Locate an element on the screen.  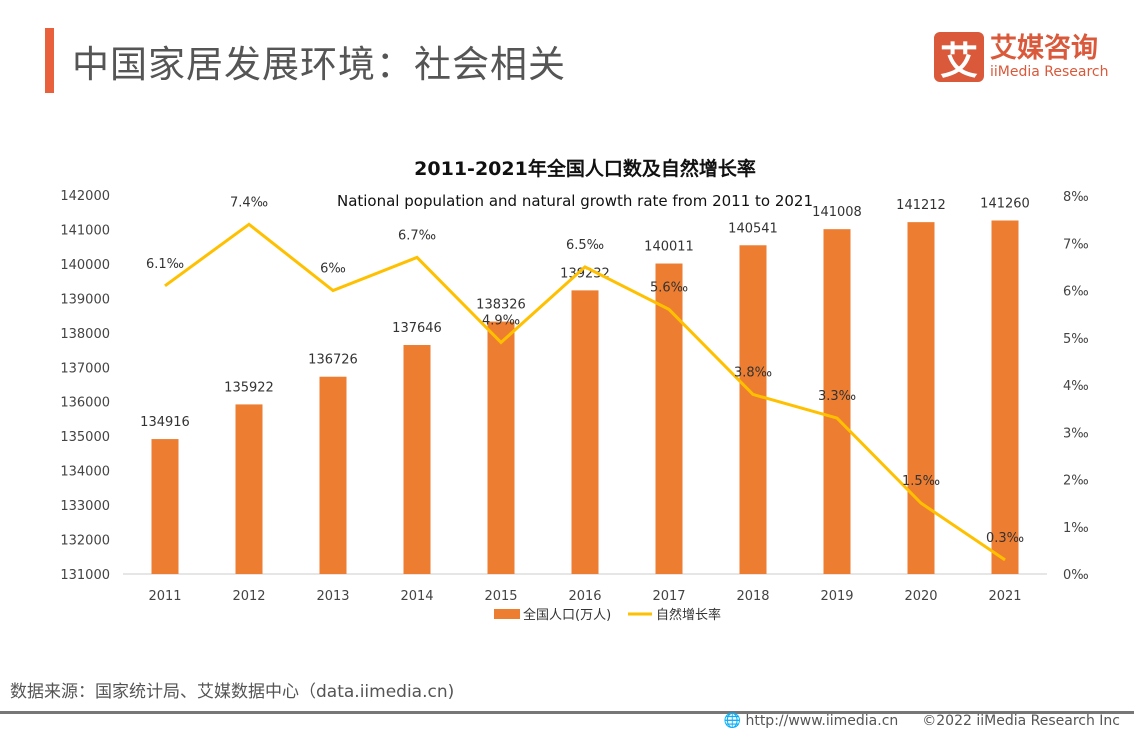
x-axis-tick: 2021 is located at coordinates (1004, 596).